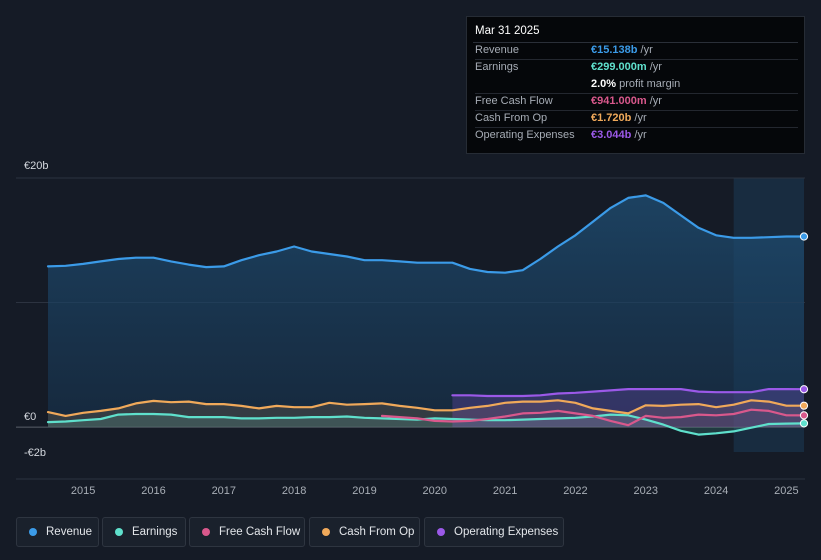 The width and height of the screenshot is (821, 560). I want to click on operating-expenses-area, so click(628, 408).